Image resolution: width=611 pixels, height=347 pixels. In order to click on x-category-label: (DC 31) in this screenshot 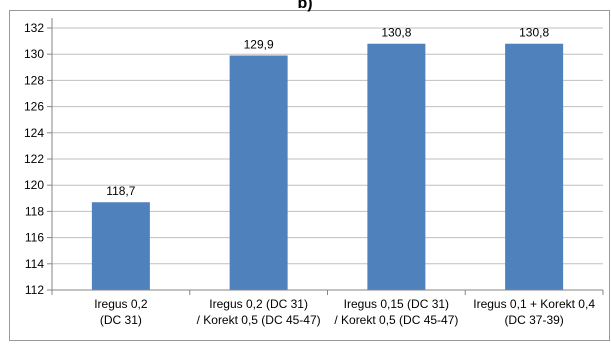, I will do `click(121, 320)`.